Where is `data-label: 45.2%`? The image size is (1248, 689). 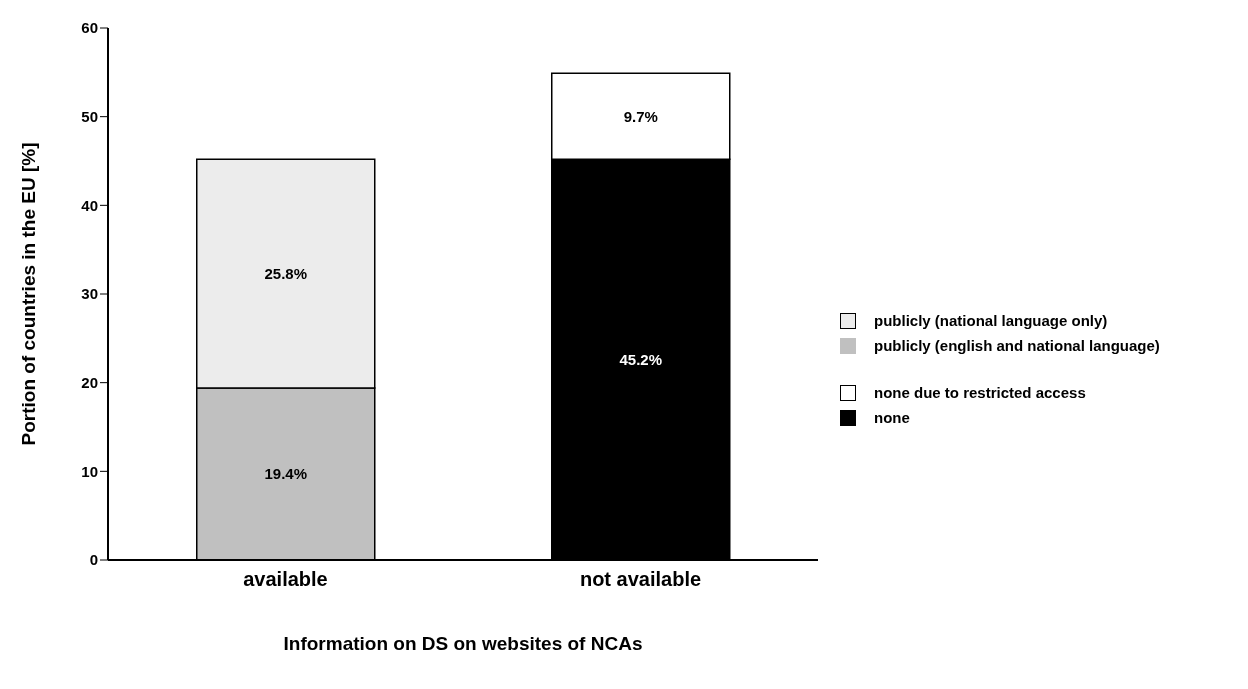 data-label: 45.2% is located at coordinates (641, 360).